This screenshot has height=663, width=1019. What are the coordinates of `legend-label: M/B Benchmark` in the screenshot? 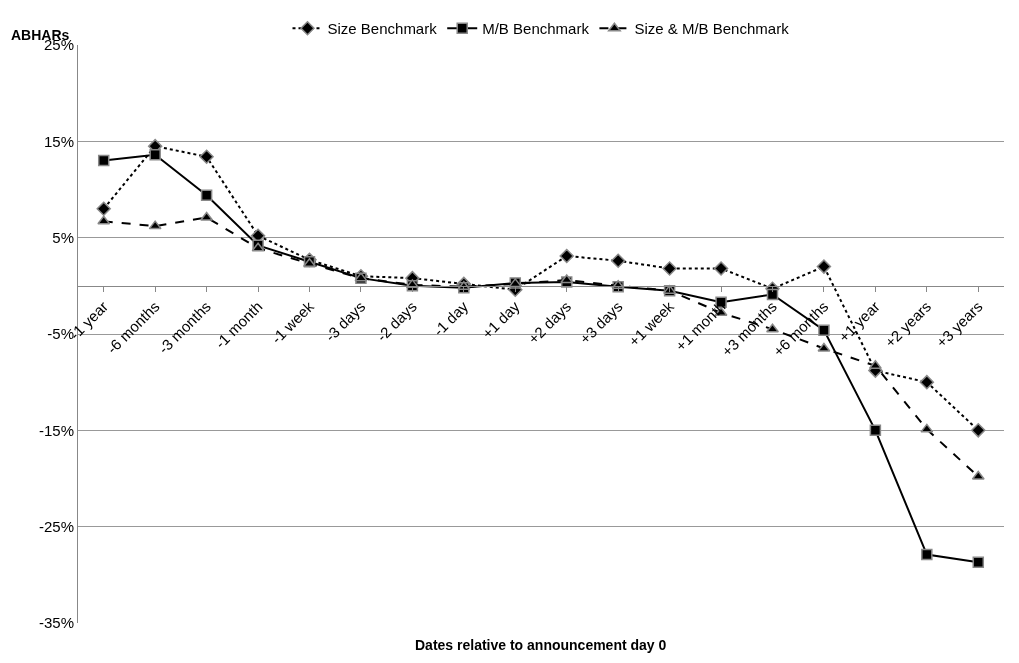 It's located at (536, 29).